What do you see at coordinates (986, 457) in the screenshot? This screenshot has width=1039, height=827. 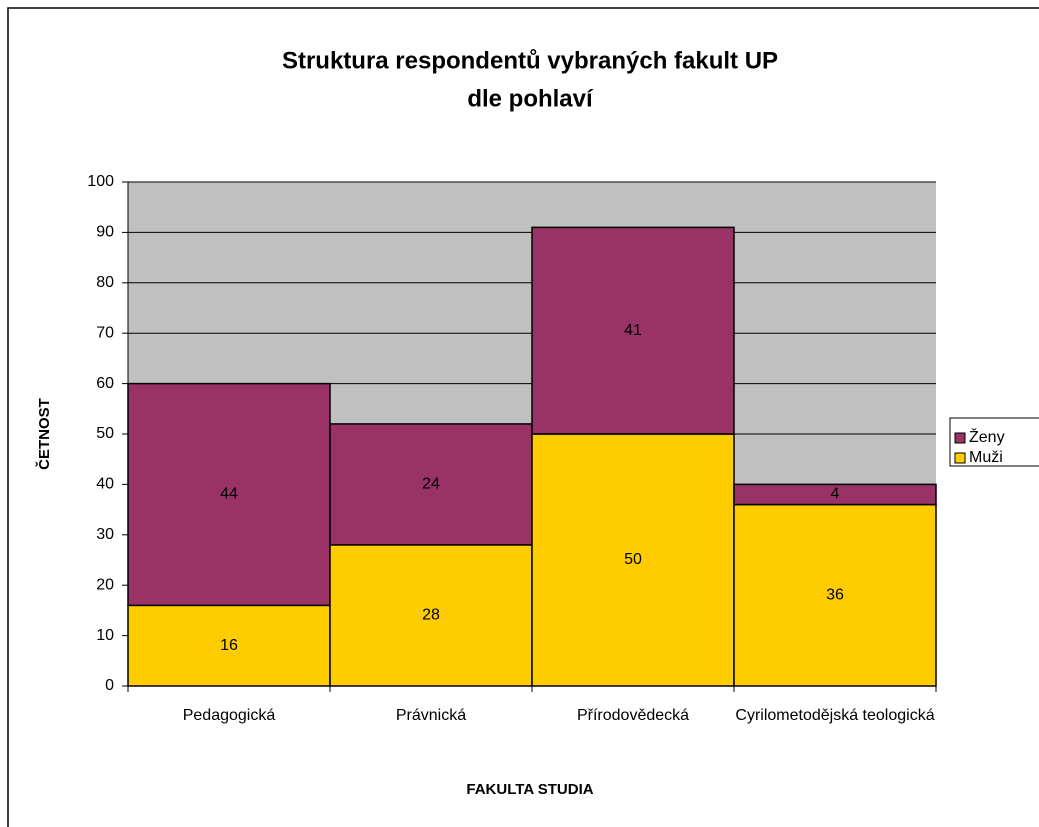 I see `legend-label: Muži` at bounding box center [986, 457].